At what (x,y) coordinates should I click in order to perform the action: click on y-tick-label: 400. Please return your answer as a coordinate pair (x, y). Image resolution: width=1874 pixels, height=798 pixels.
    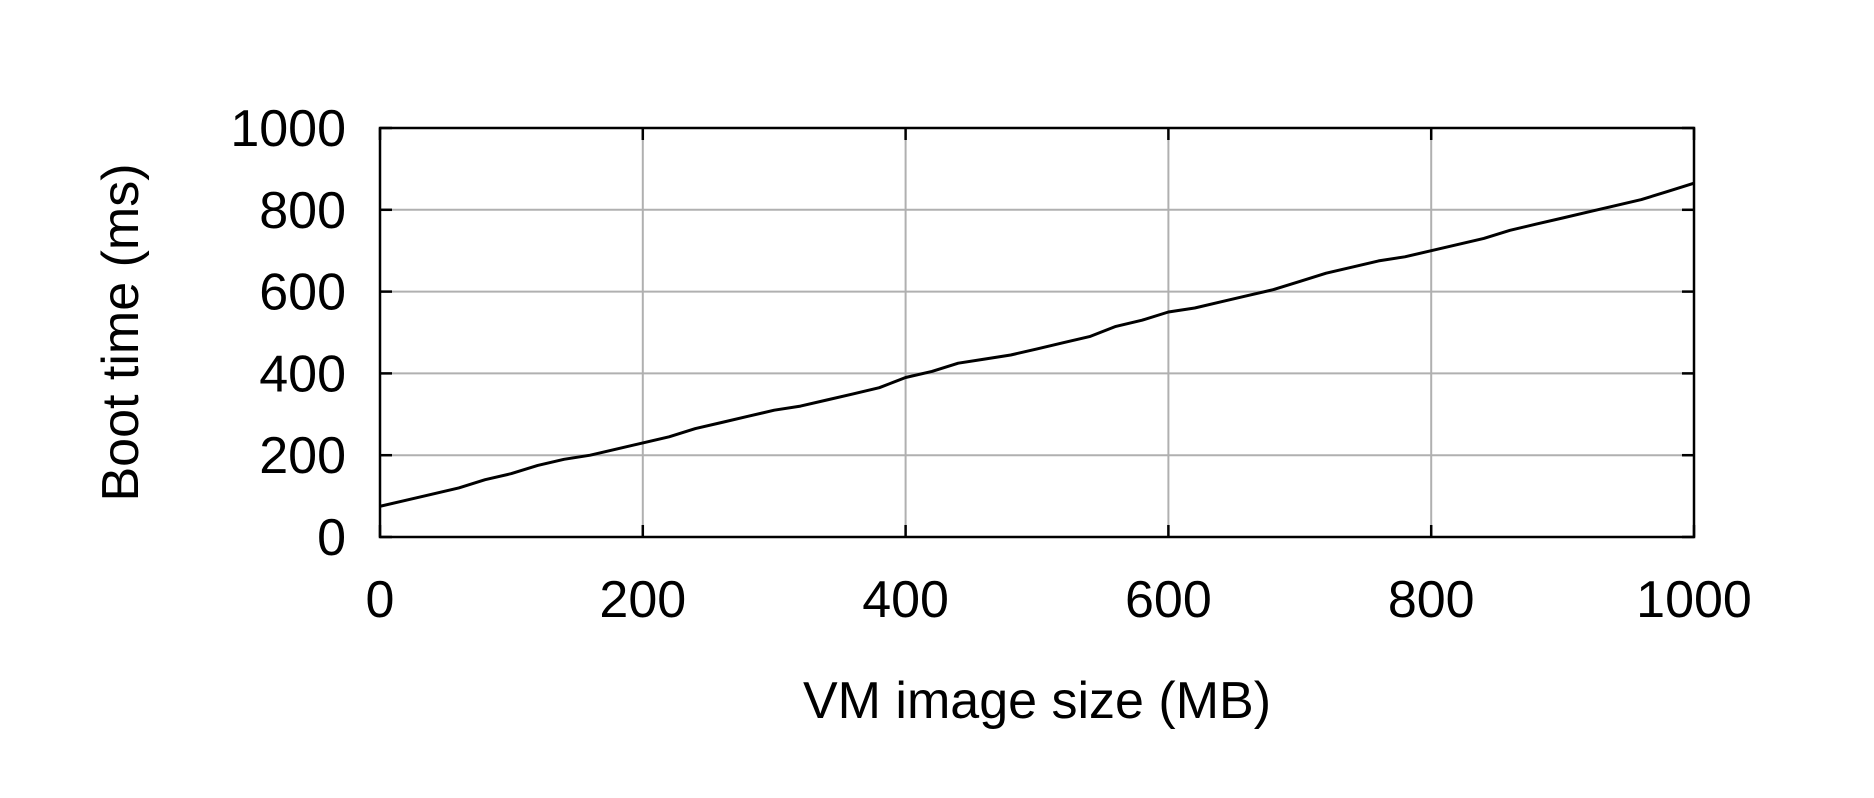
    Looking at the image, I should click on (302, 374).